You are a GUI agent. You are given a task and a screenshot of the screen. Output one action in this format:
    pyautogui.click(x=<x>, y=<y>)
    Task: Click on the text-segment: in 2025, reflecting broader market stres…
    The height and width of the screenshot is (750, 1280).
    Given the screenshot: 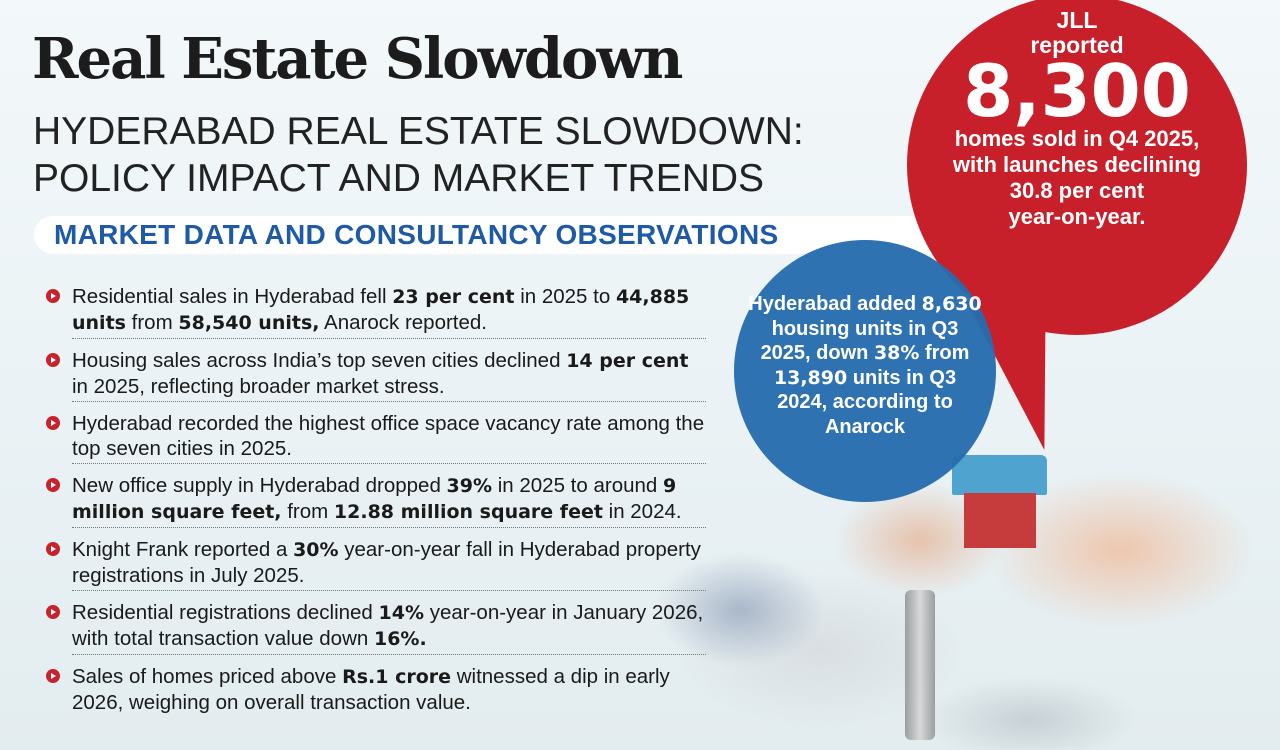 What is the action you would take?
    pyautogui.click(x=258, y=386)
    